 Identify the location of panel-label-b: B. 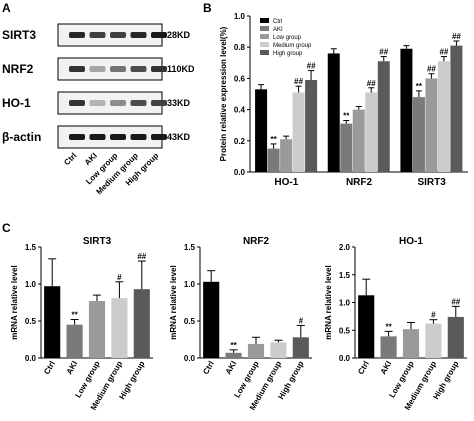
(207, 8).